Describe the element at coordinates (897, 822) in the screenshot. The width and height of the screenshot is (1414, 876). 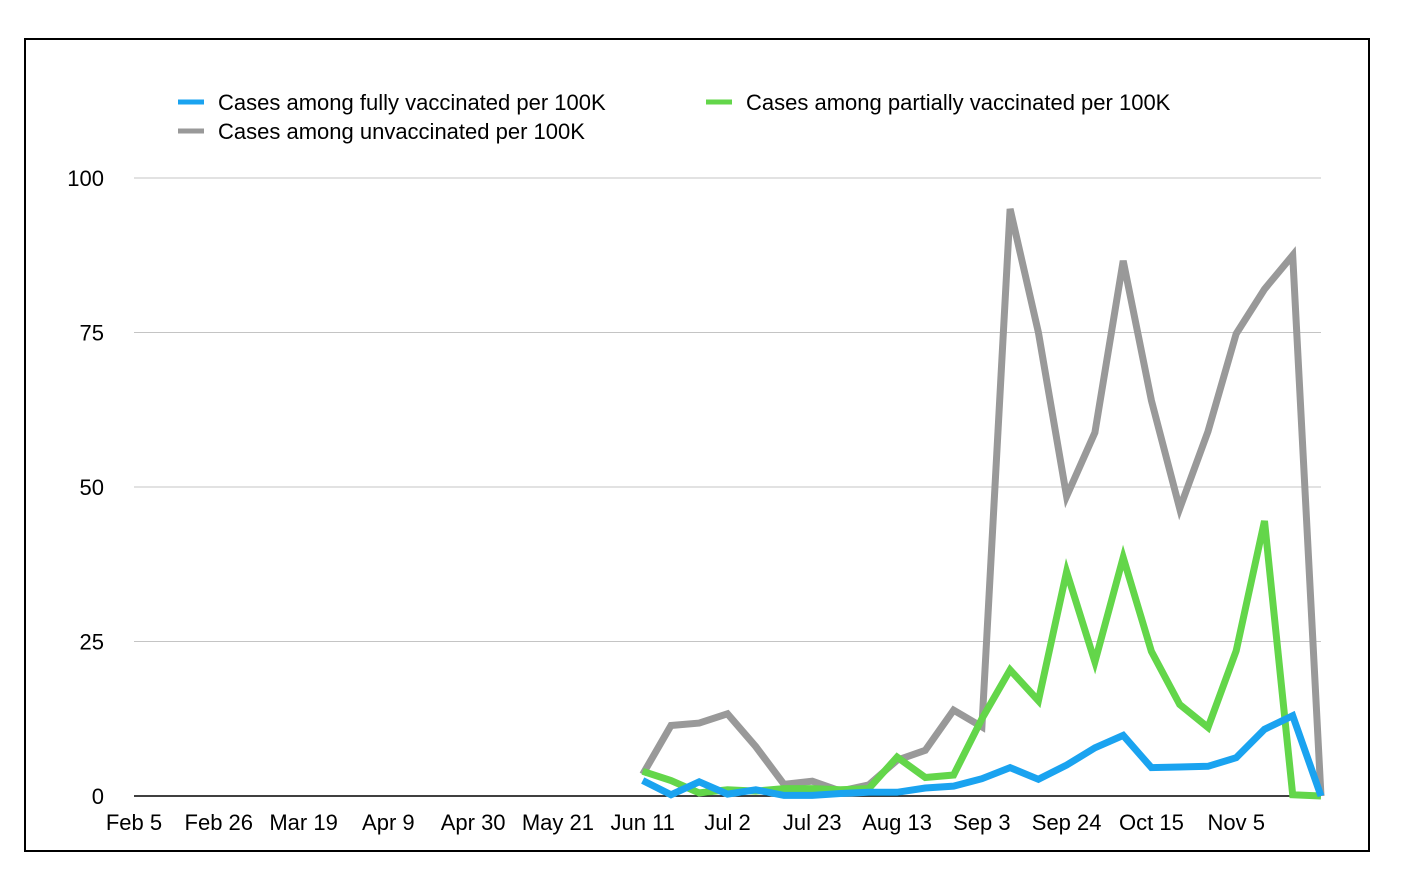
I see `x-tick-label: Aug 13` at that location.